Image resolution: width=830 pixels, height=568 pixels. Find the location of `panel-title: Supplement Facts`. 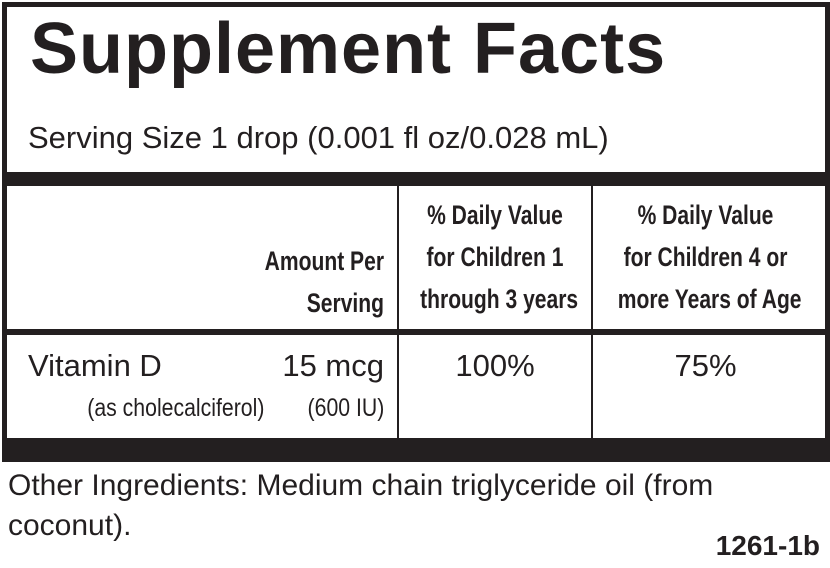

panel-title: Supplement Facts is located at coordinates (348, 49).